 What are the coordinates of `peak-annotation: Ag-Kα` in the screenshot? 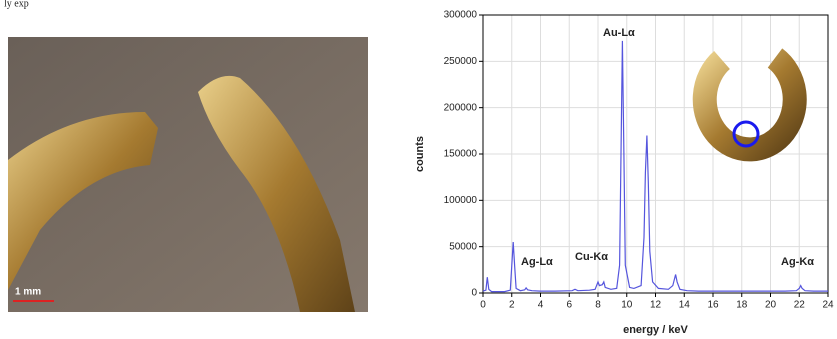 It's located at (797, 262).